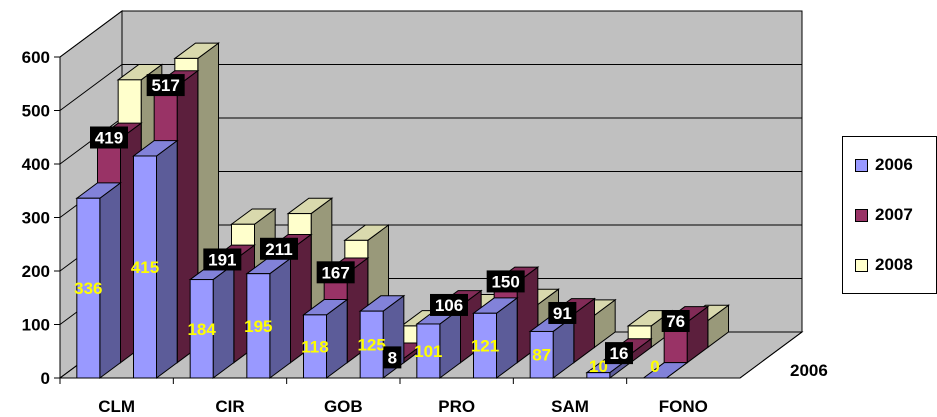 The image size is (937, 417). What do you see at coordinates (598, 366) in the screenshot?
I see `data-label-2006: 10` at bounding box center [598, 366].